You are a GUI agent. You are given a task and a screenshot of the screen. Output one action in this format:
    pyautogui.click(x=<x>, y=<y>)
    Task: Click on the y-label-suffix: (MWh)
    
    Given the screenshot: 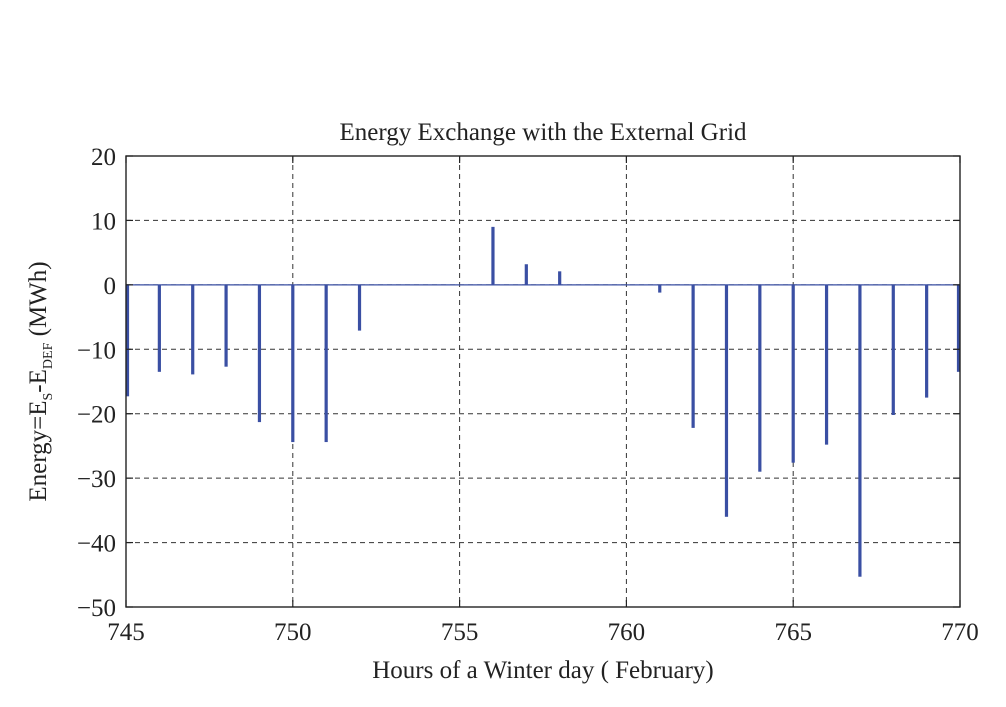 What is the action you would take?
    pyautogui.click(x=38, y=301)
    